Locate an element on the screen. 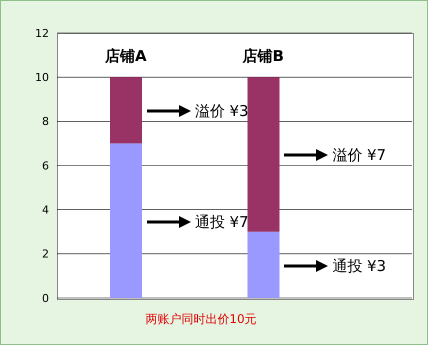  y-tick-label: 10 is located at coordinates (42, 77).